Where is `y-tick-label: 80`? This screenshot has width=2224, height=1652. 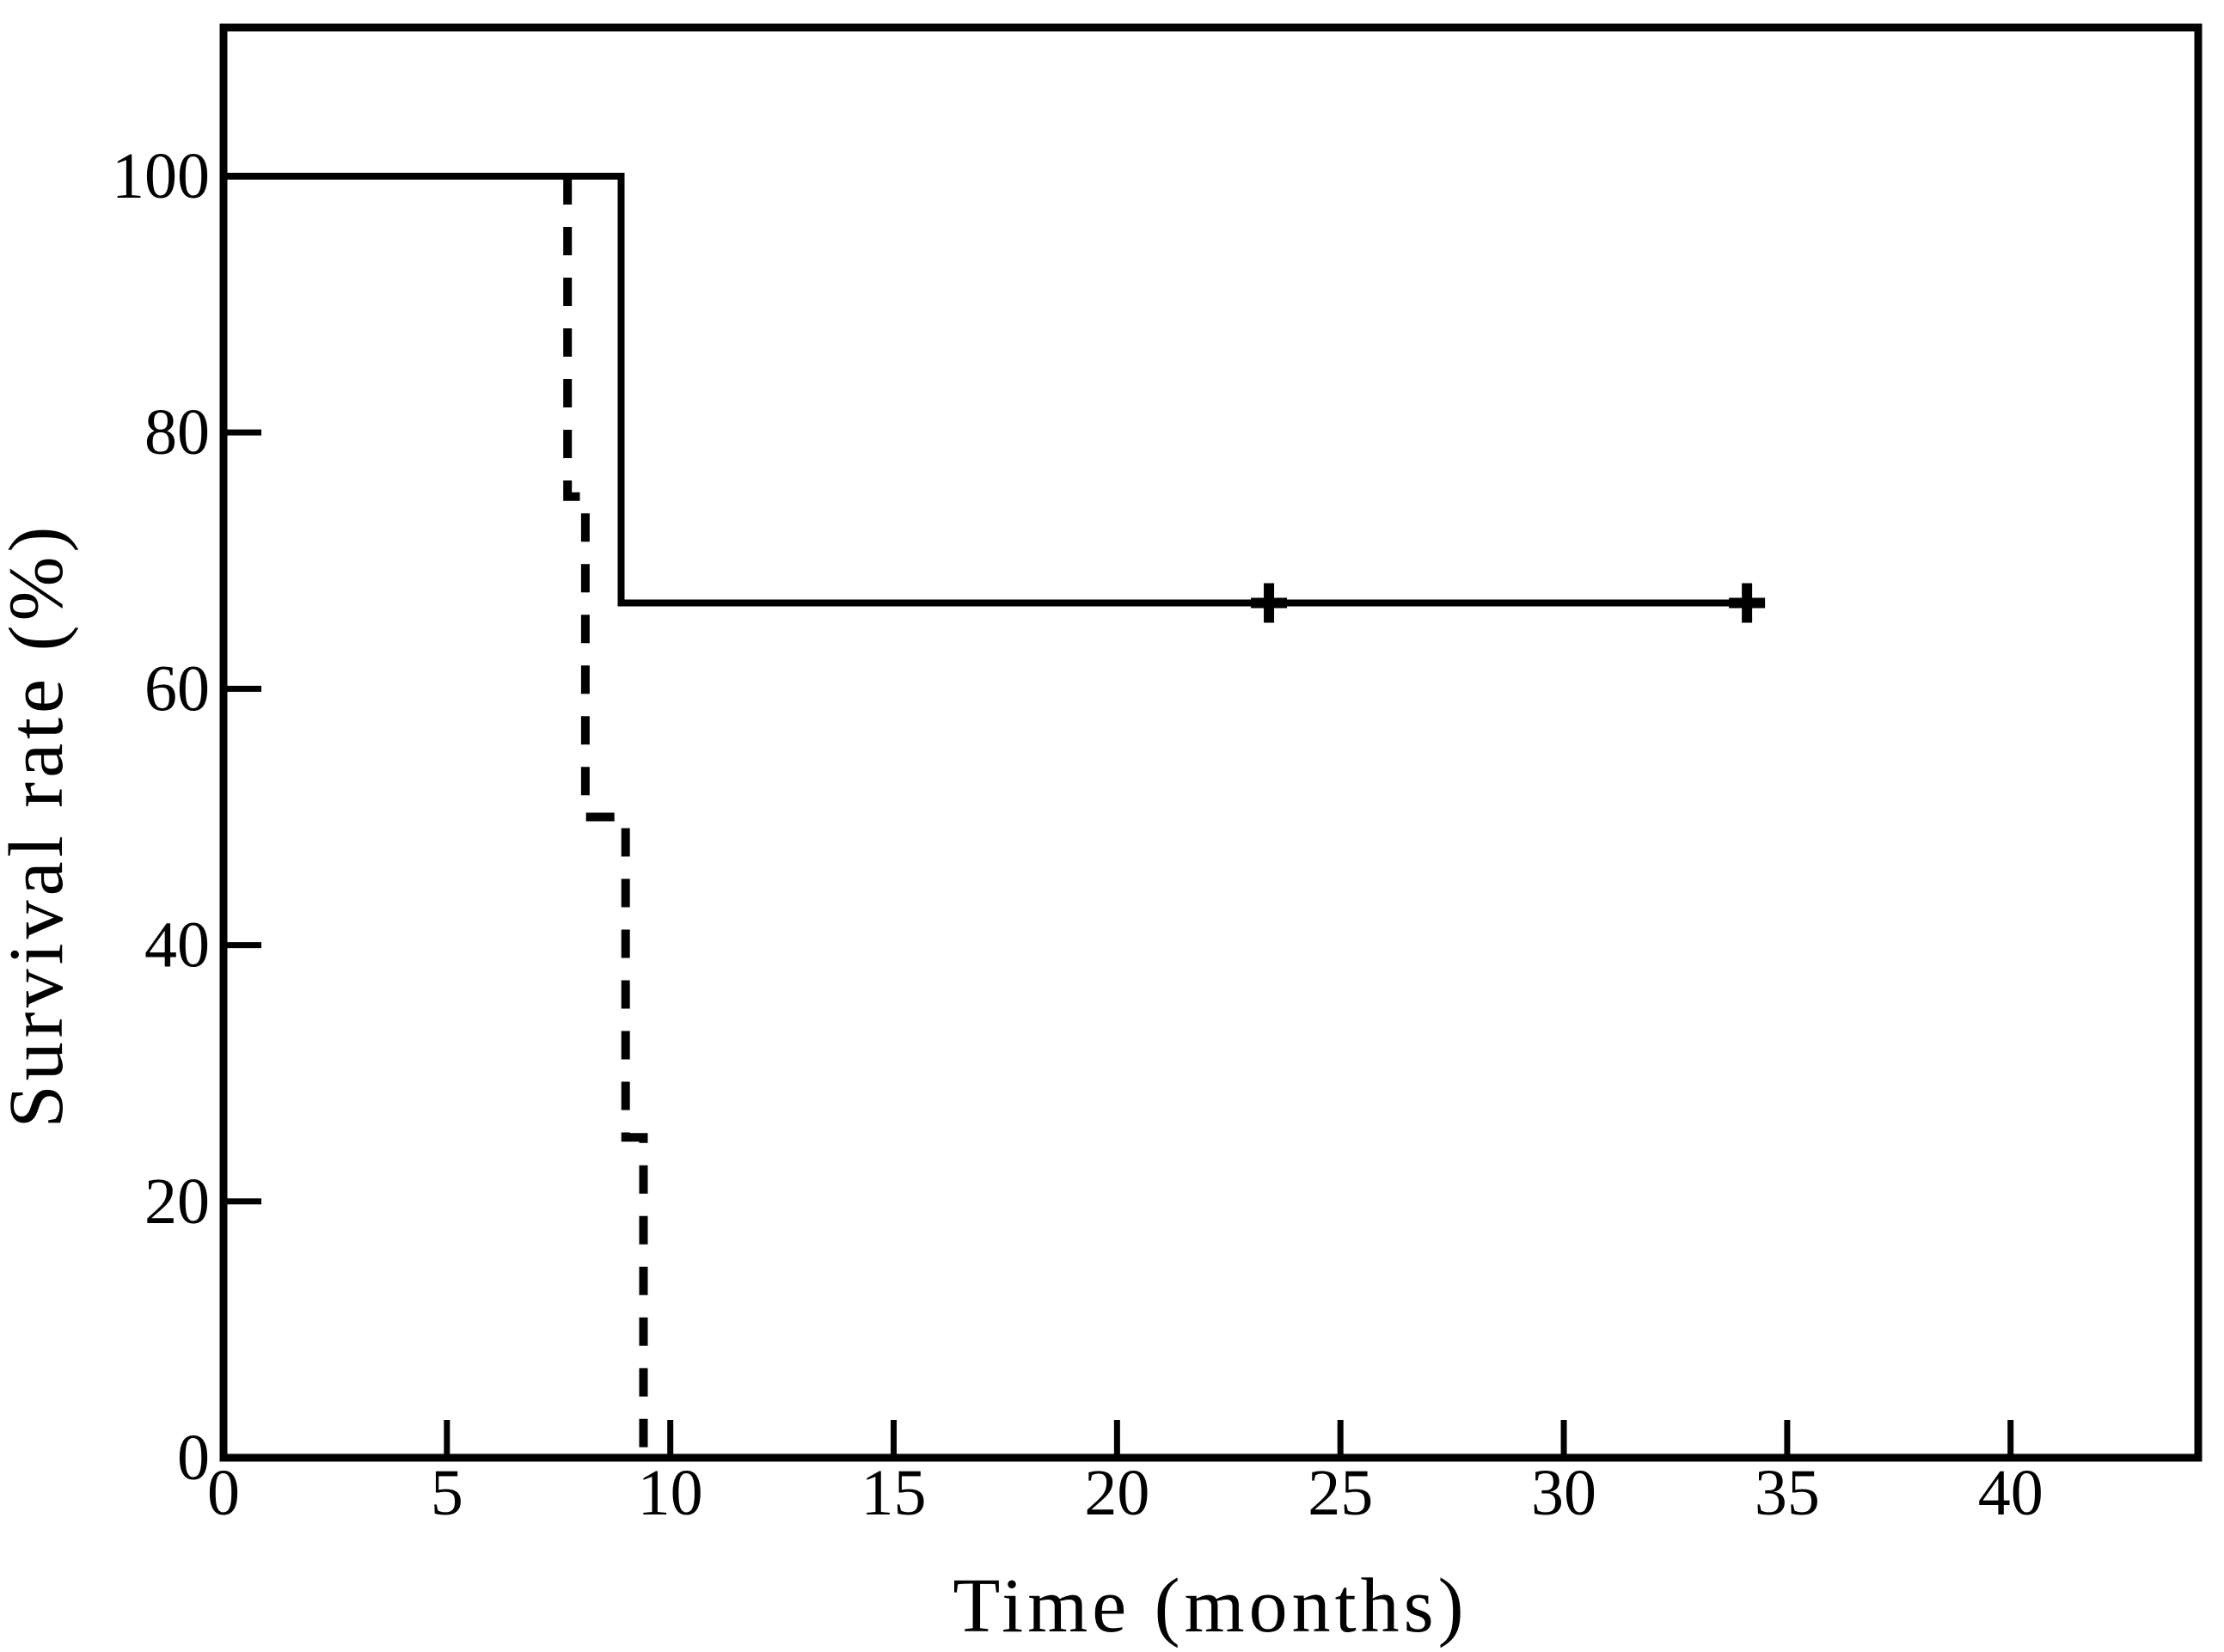 y-tick-label: 80 is located at coordinates (177, 432).